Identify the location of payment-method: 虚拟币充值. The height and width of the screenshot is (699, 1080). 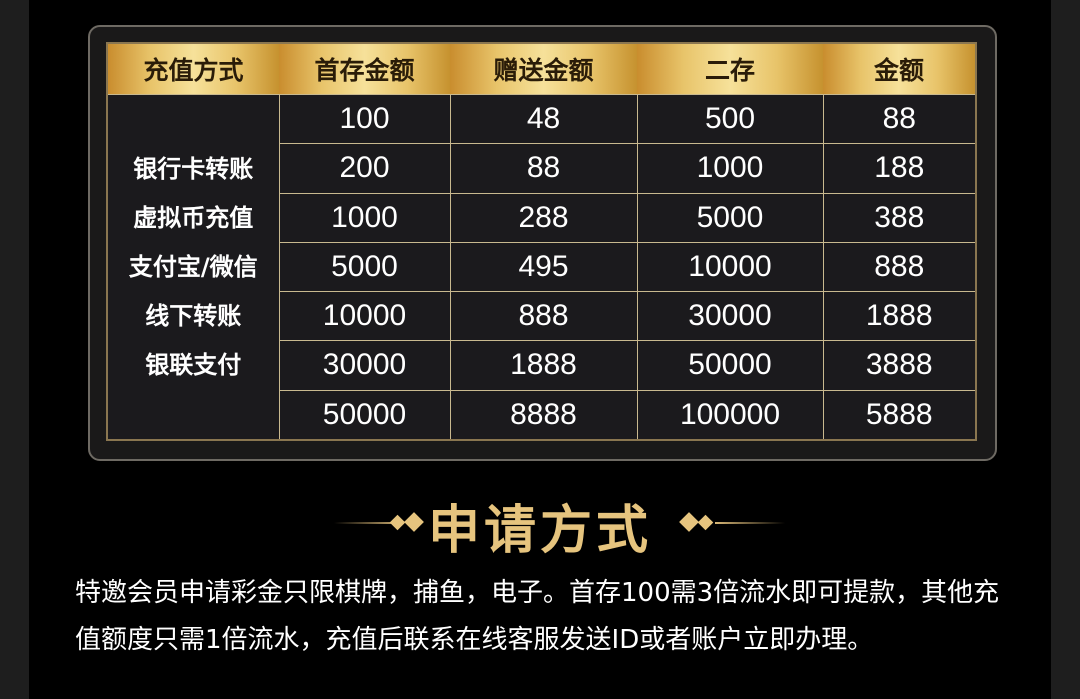
(193, 217).